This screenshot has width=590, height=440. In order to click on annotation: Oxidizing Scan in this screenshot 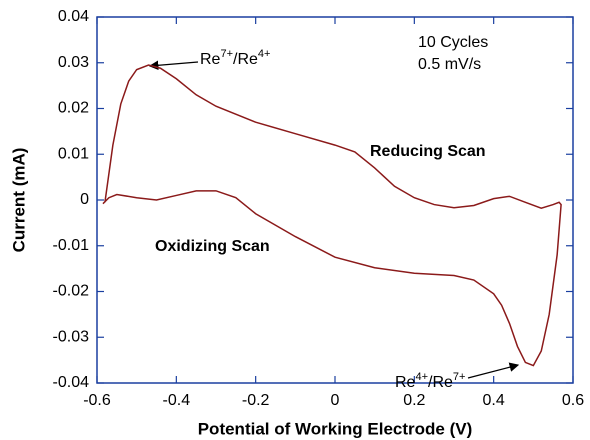, I will do `click(212, 246)`.